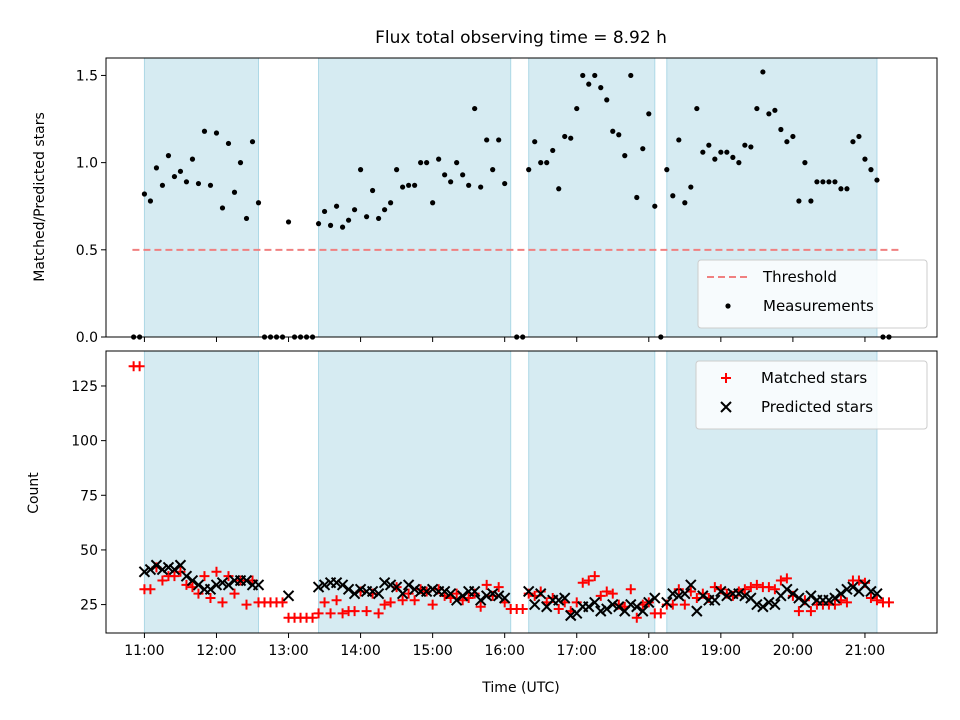 Image resolution: width=960 pixels, height=720 pixels. I want to click on legend-label: Matched stars, so click(814, 378).